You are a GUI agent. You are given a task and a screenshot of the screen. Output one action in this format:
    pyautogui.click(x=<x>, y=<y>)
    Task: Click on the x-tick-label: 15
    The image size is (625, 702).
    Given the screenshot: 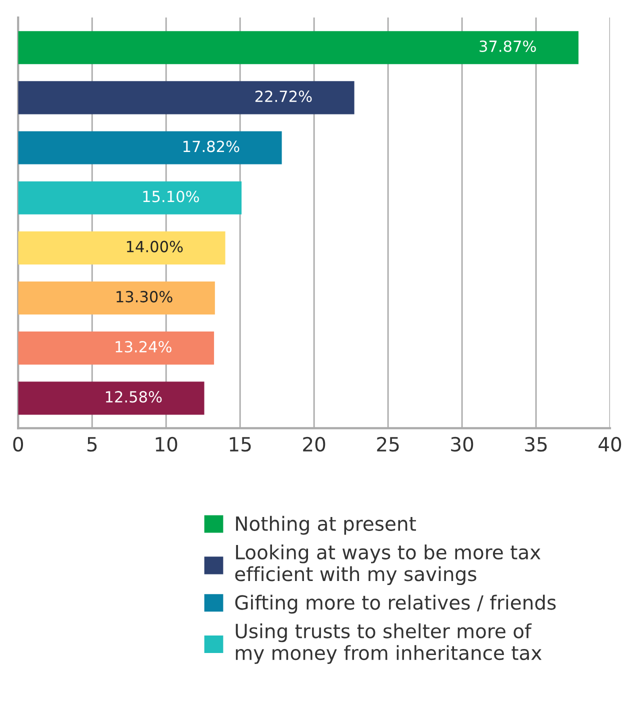 What is the action you would take?
    pyautogui.click(x=240, y=444)
    